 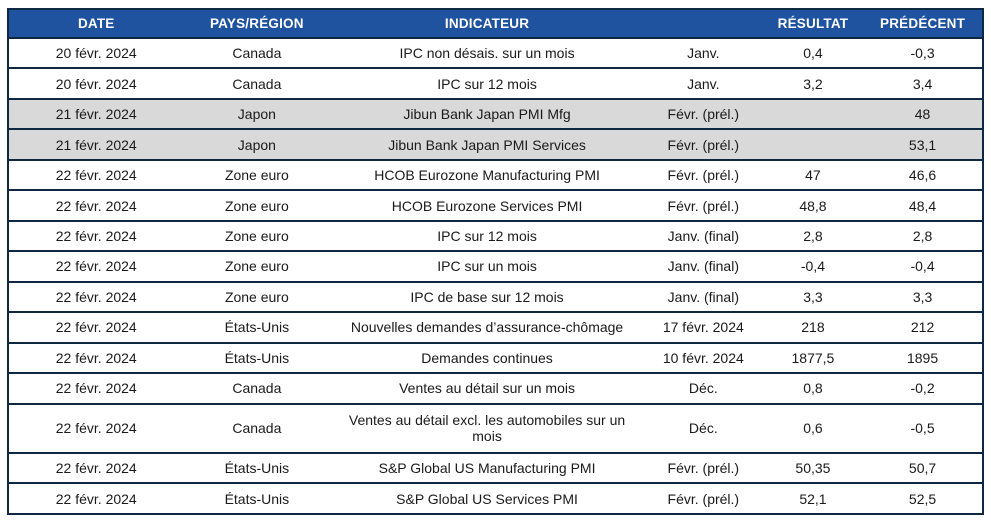 I want to click on cell-indicator: HCOB Eurozone Services PMI, so click(x=487, y=205).